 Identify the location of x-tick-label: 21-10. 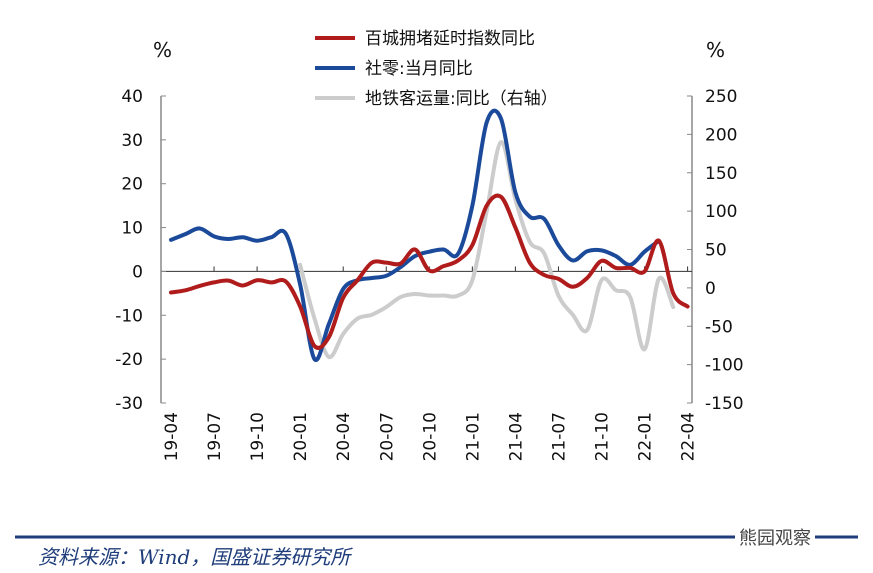
(603, 436).